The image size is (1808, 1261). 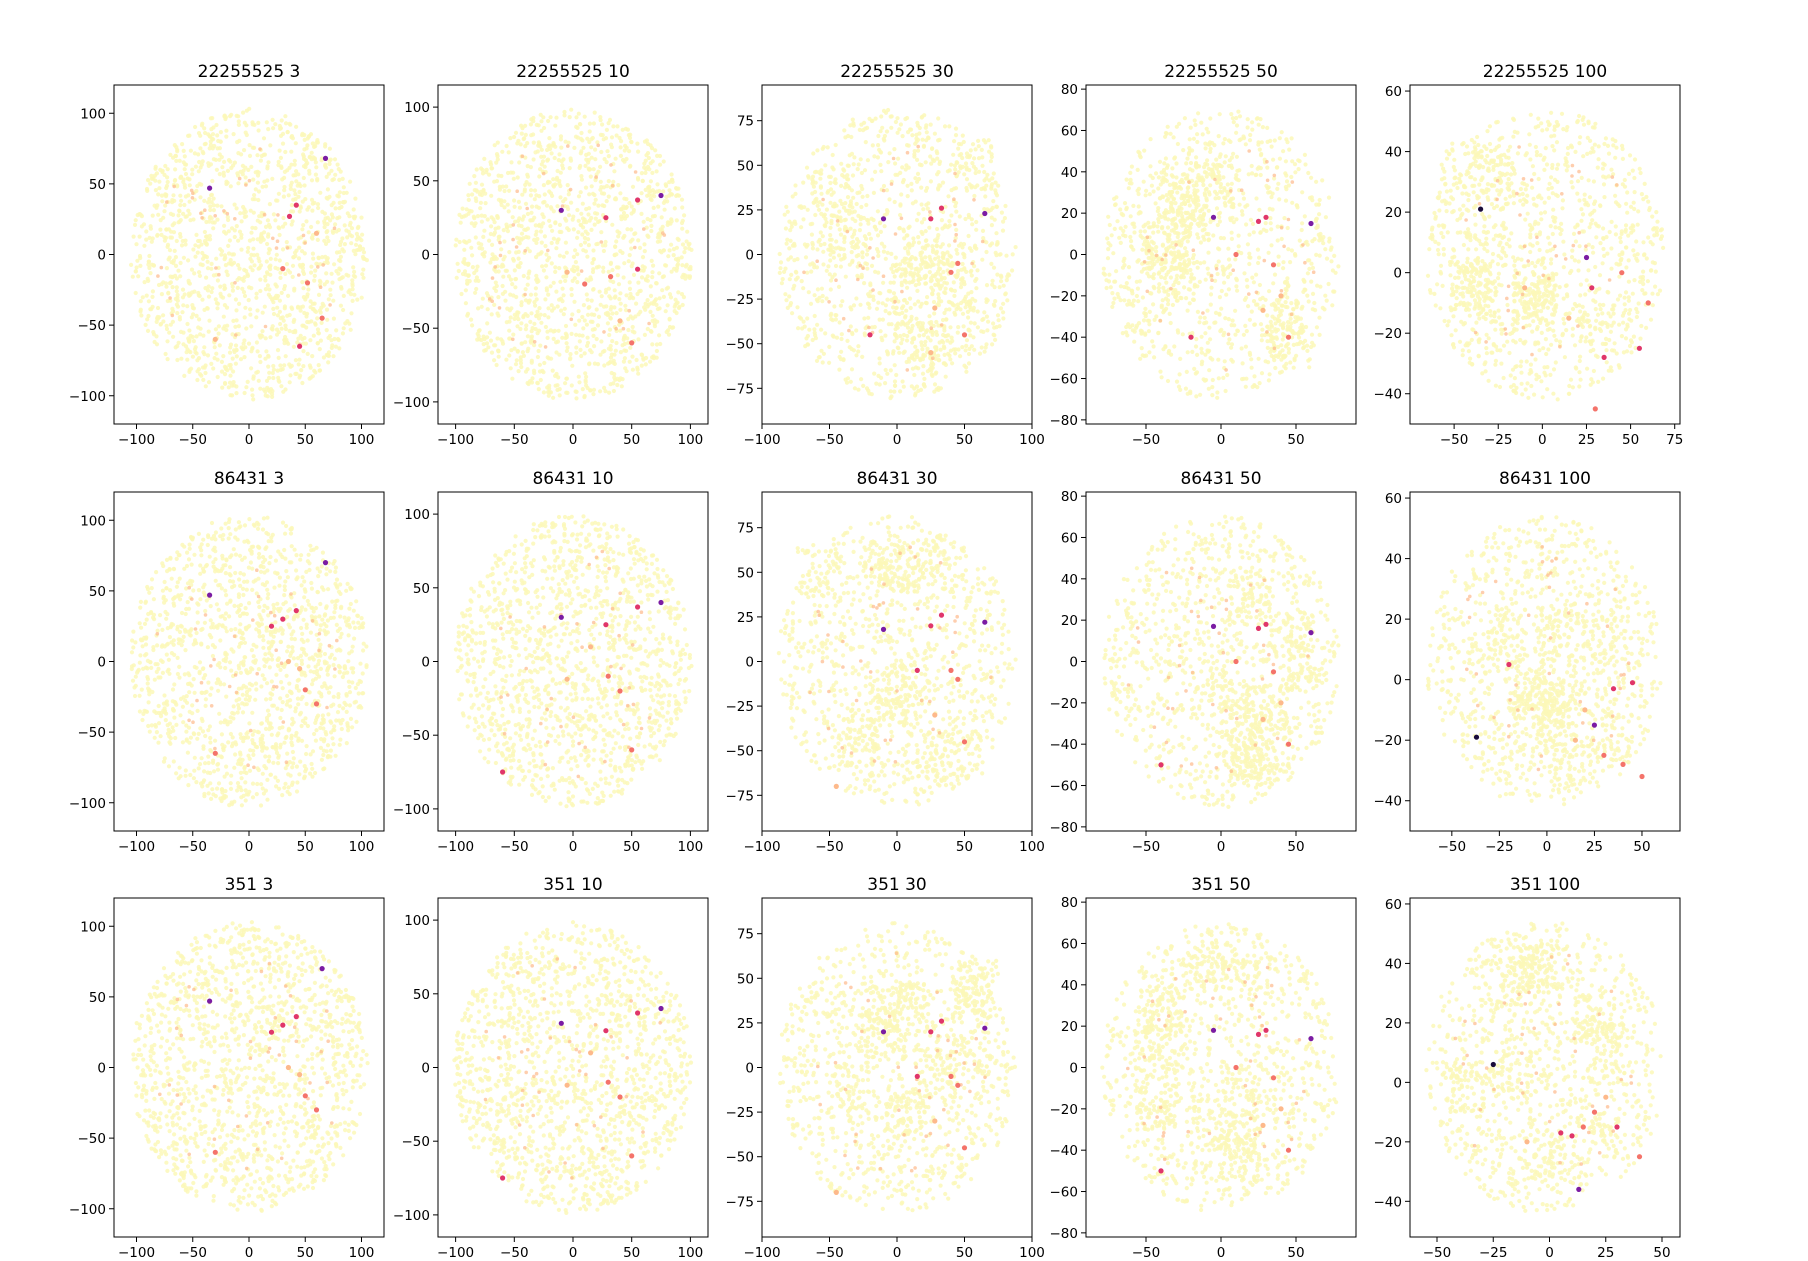 I want to click on y-tick-label: 100, so click(x=417, y=108).